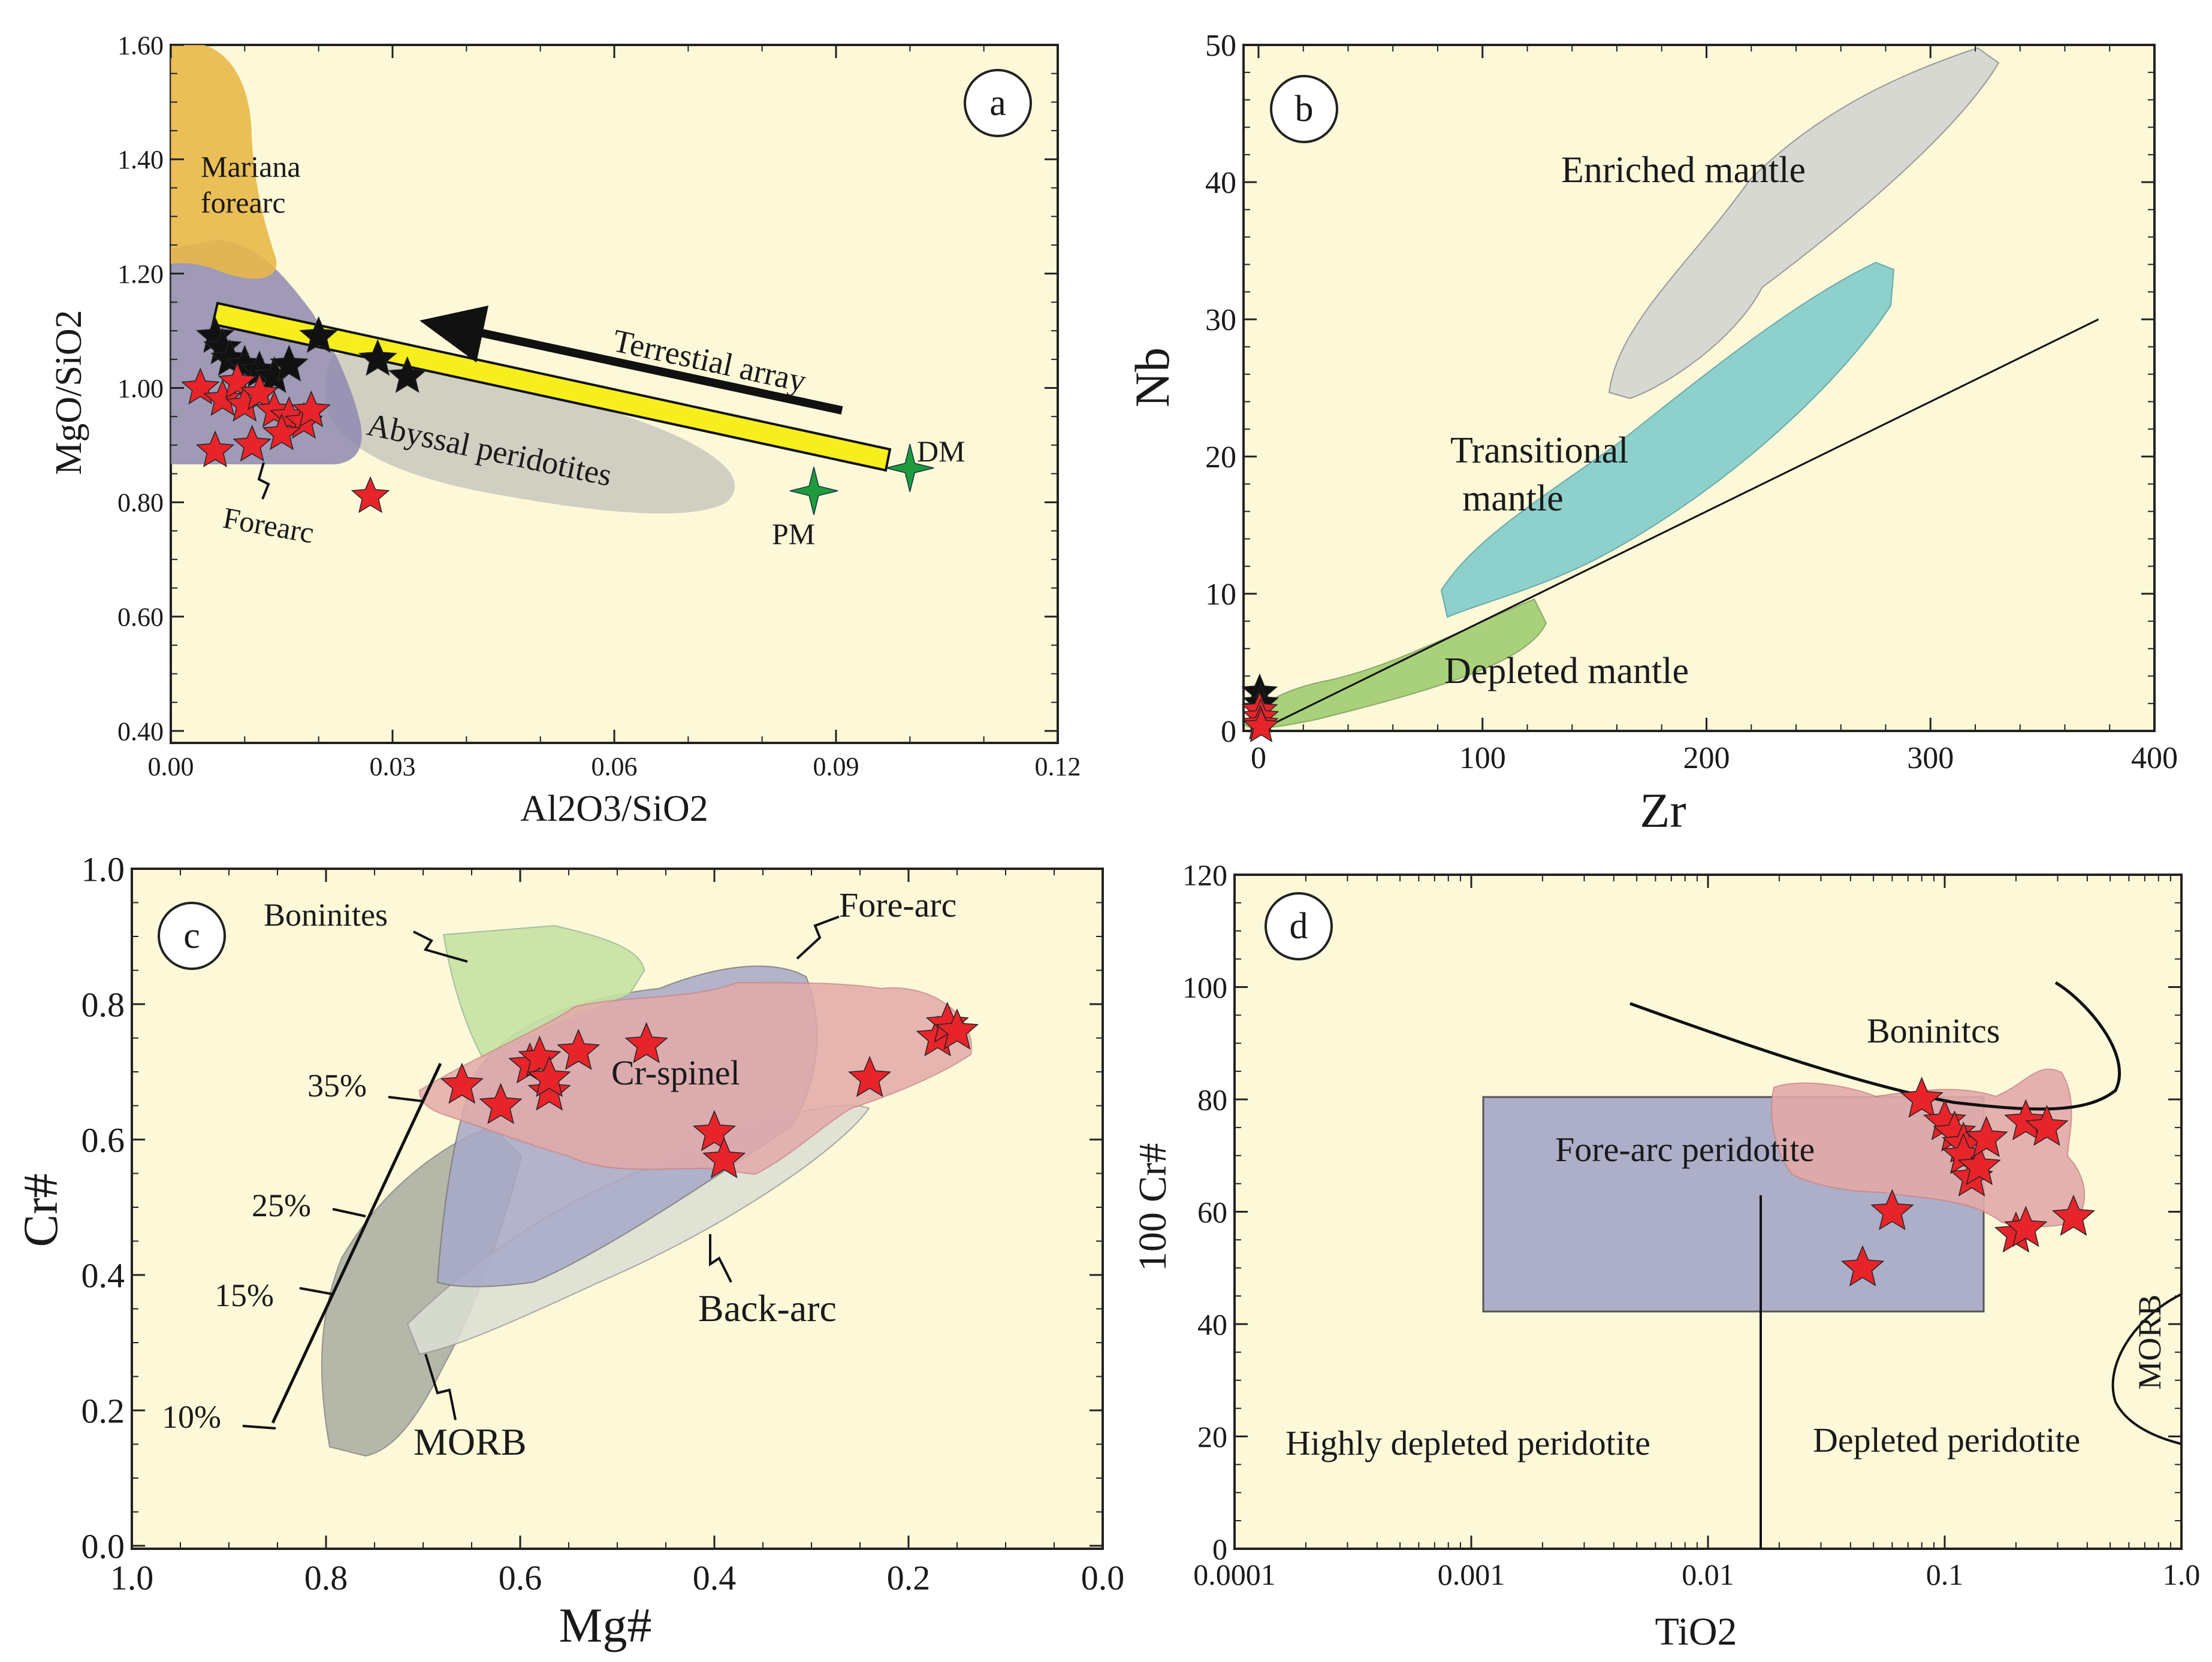  What do you see at coordinates (1804, 223) in the screenshot?
I see `panel-b-enriched-field` at bounding box center [1804, 223].